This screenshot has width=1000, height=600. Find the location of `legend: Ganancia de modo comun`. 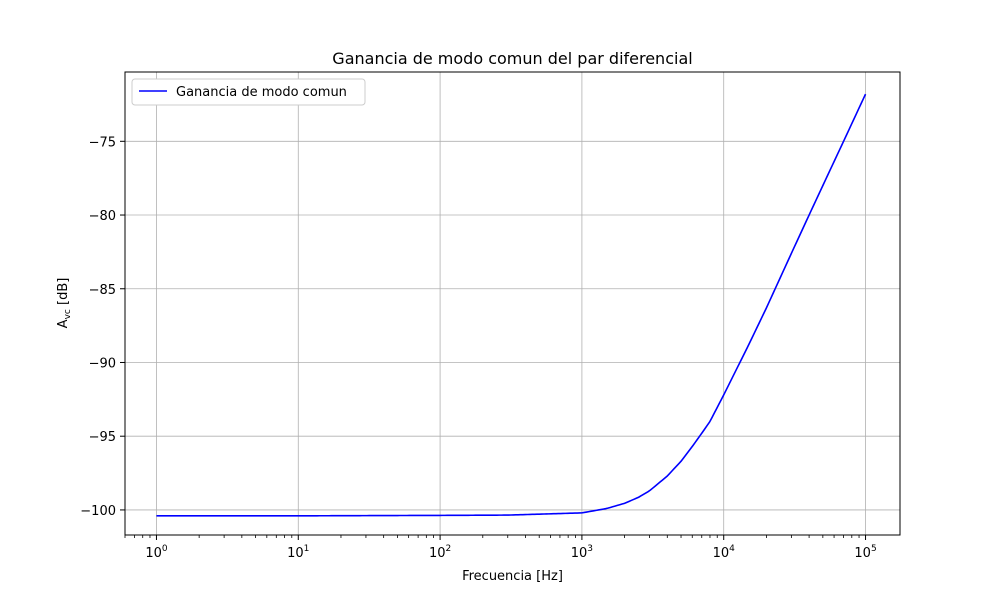

legend: Ganancia de modo comun is located at coordinates (248, 92).